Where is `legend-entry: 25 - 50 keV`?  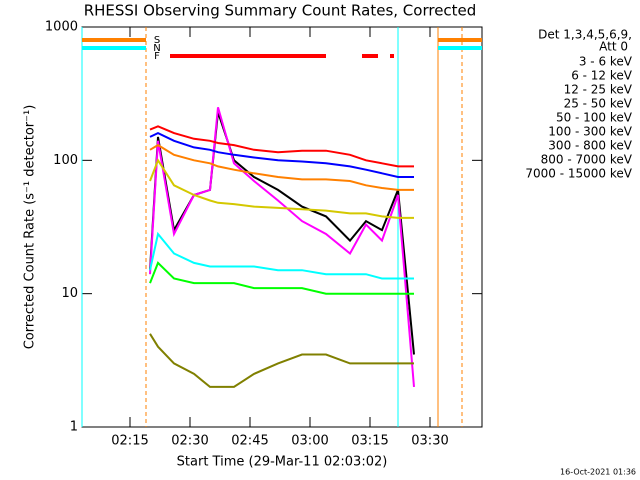 legend-entry: 25 - 50 keV is located at coordinates (598, 104).